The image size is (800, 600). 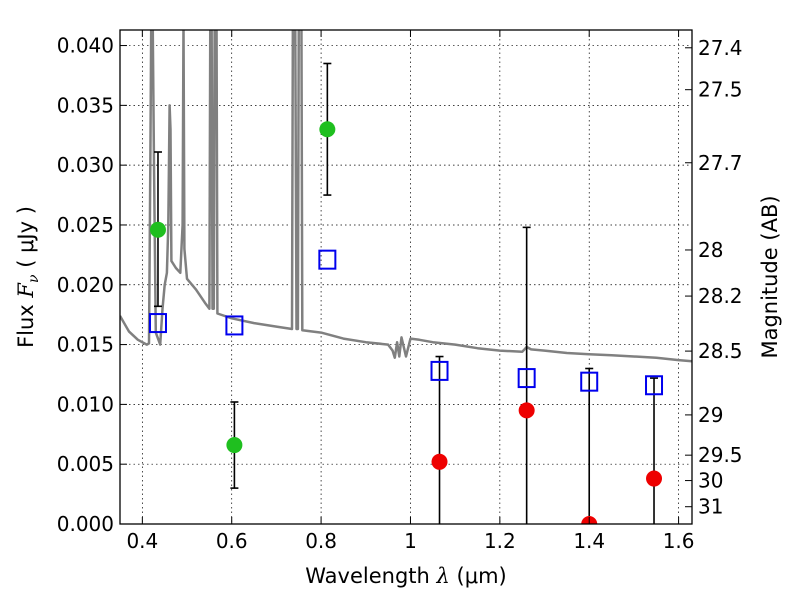 What do you see at coordinates (85, 404) in the screenshot?
I see `y-tick-label: 0.010` at bounding box center [85, 404].